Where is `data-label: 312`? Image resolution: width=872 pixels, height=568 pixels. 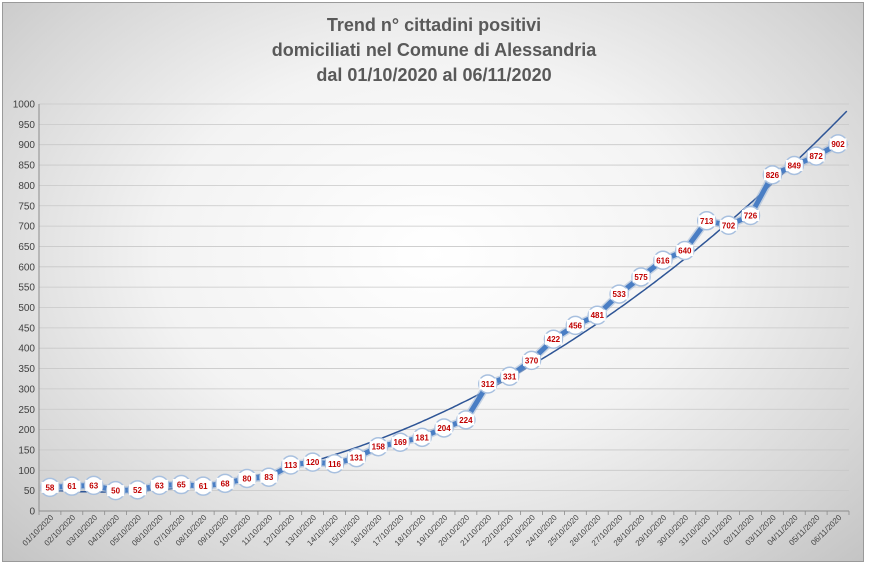
data-label: 312 is located at coordinates (488, 384).